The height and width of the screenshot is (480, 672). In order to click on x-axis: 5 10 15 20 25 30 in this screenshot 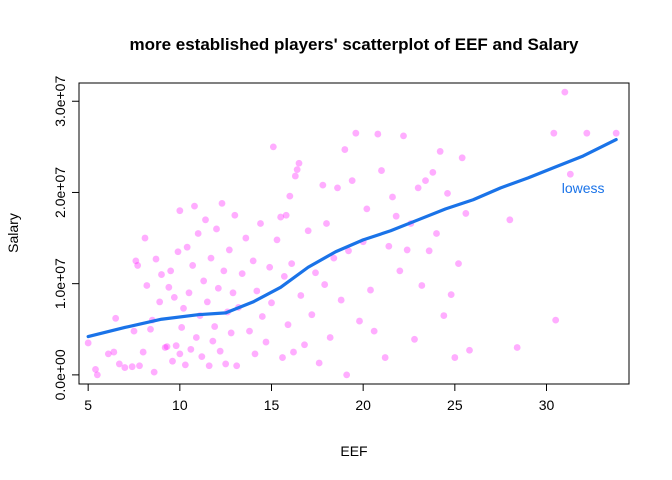, I will do `click(319, 398)`.